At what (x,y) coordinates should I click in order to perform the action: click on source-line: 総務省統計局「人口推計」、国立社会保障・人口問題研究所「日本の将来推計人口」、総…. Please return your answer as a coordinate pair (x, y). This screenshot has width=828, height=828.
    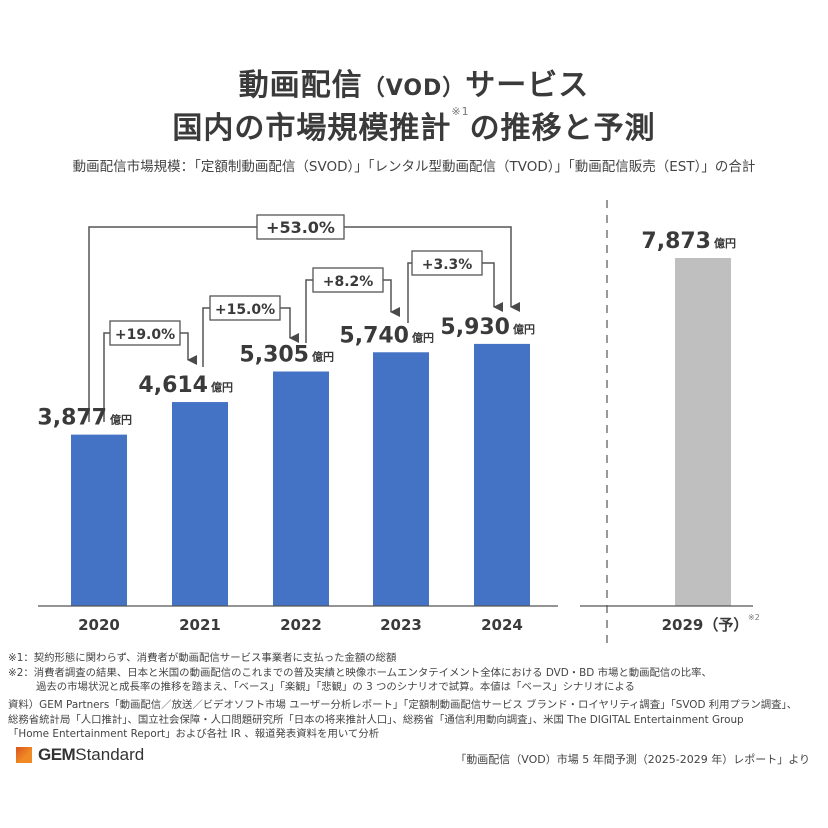
    Looking at the image, I should click on (376, 719).